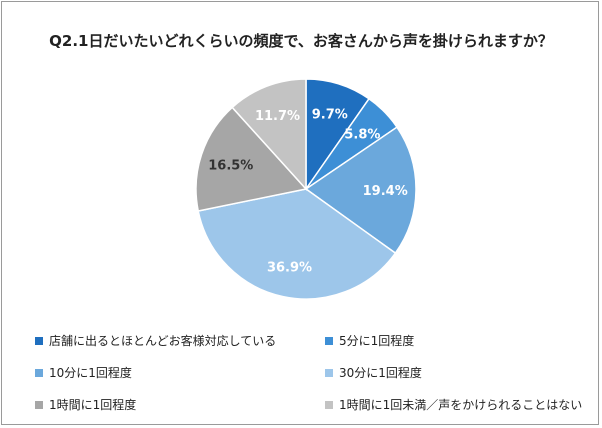 This screenshot has width=602, height=428. I want to click on data-label: 36.9%, so click(289, 268).